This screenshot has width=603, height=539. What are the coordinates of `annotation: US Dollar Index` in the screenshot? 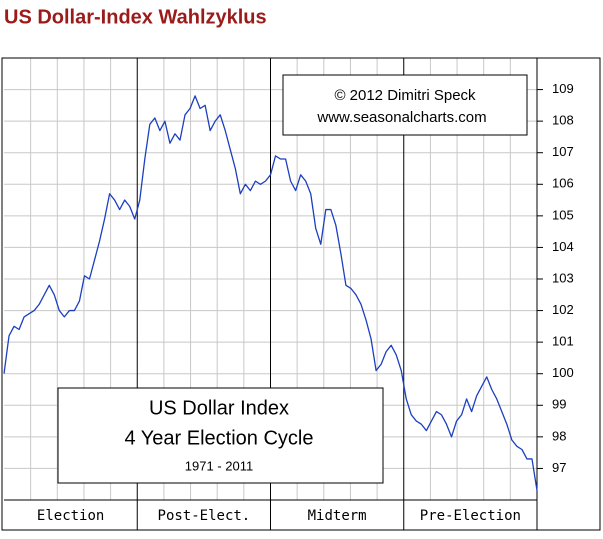 It's located at (219, 408).